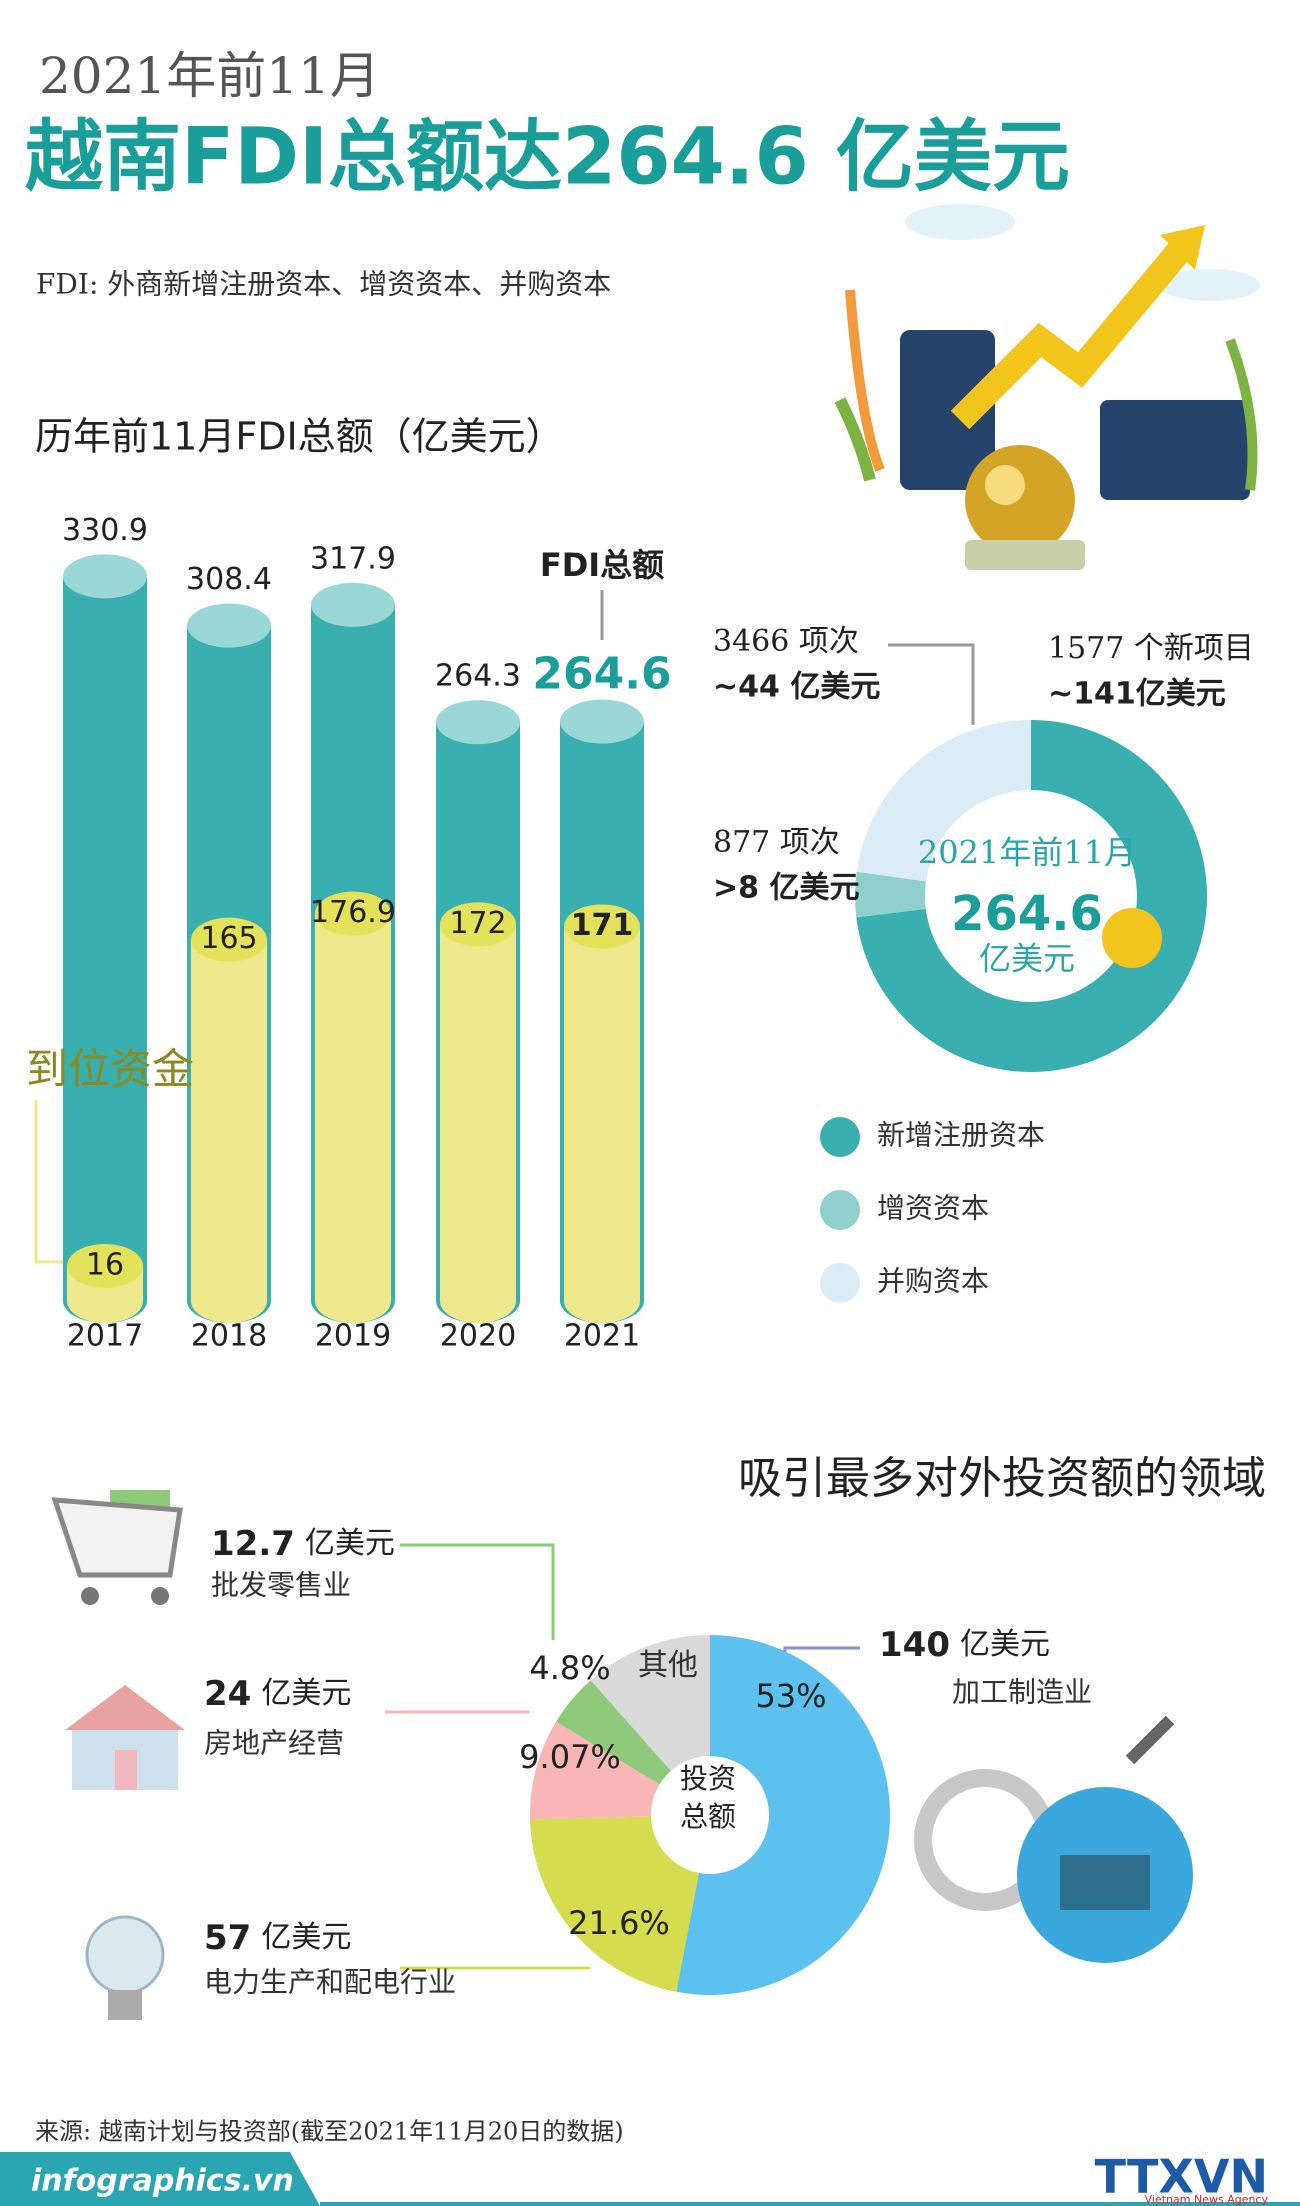 The width and height of the screenshot is (1300, 2206). I want to click on x-tick-label: 2017, so click(105, 1336).